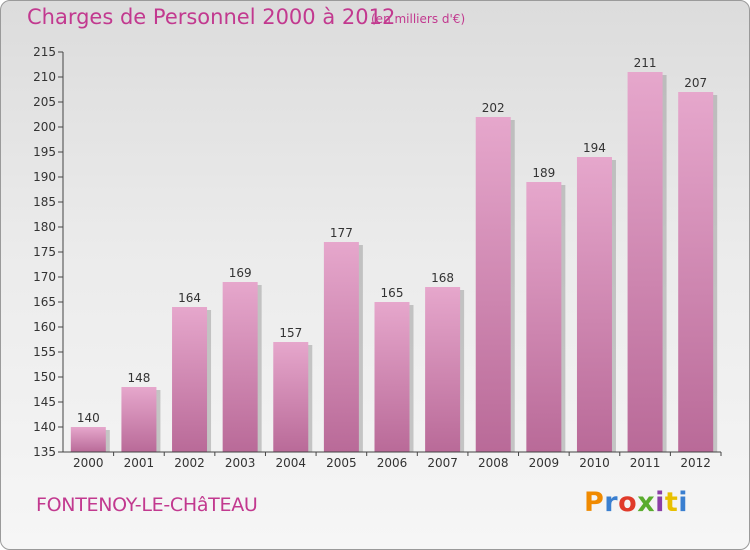  Describe the element at coordinates (44, 177) in the screenshot. I see `y-tick-label-190: 190` at that location.